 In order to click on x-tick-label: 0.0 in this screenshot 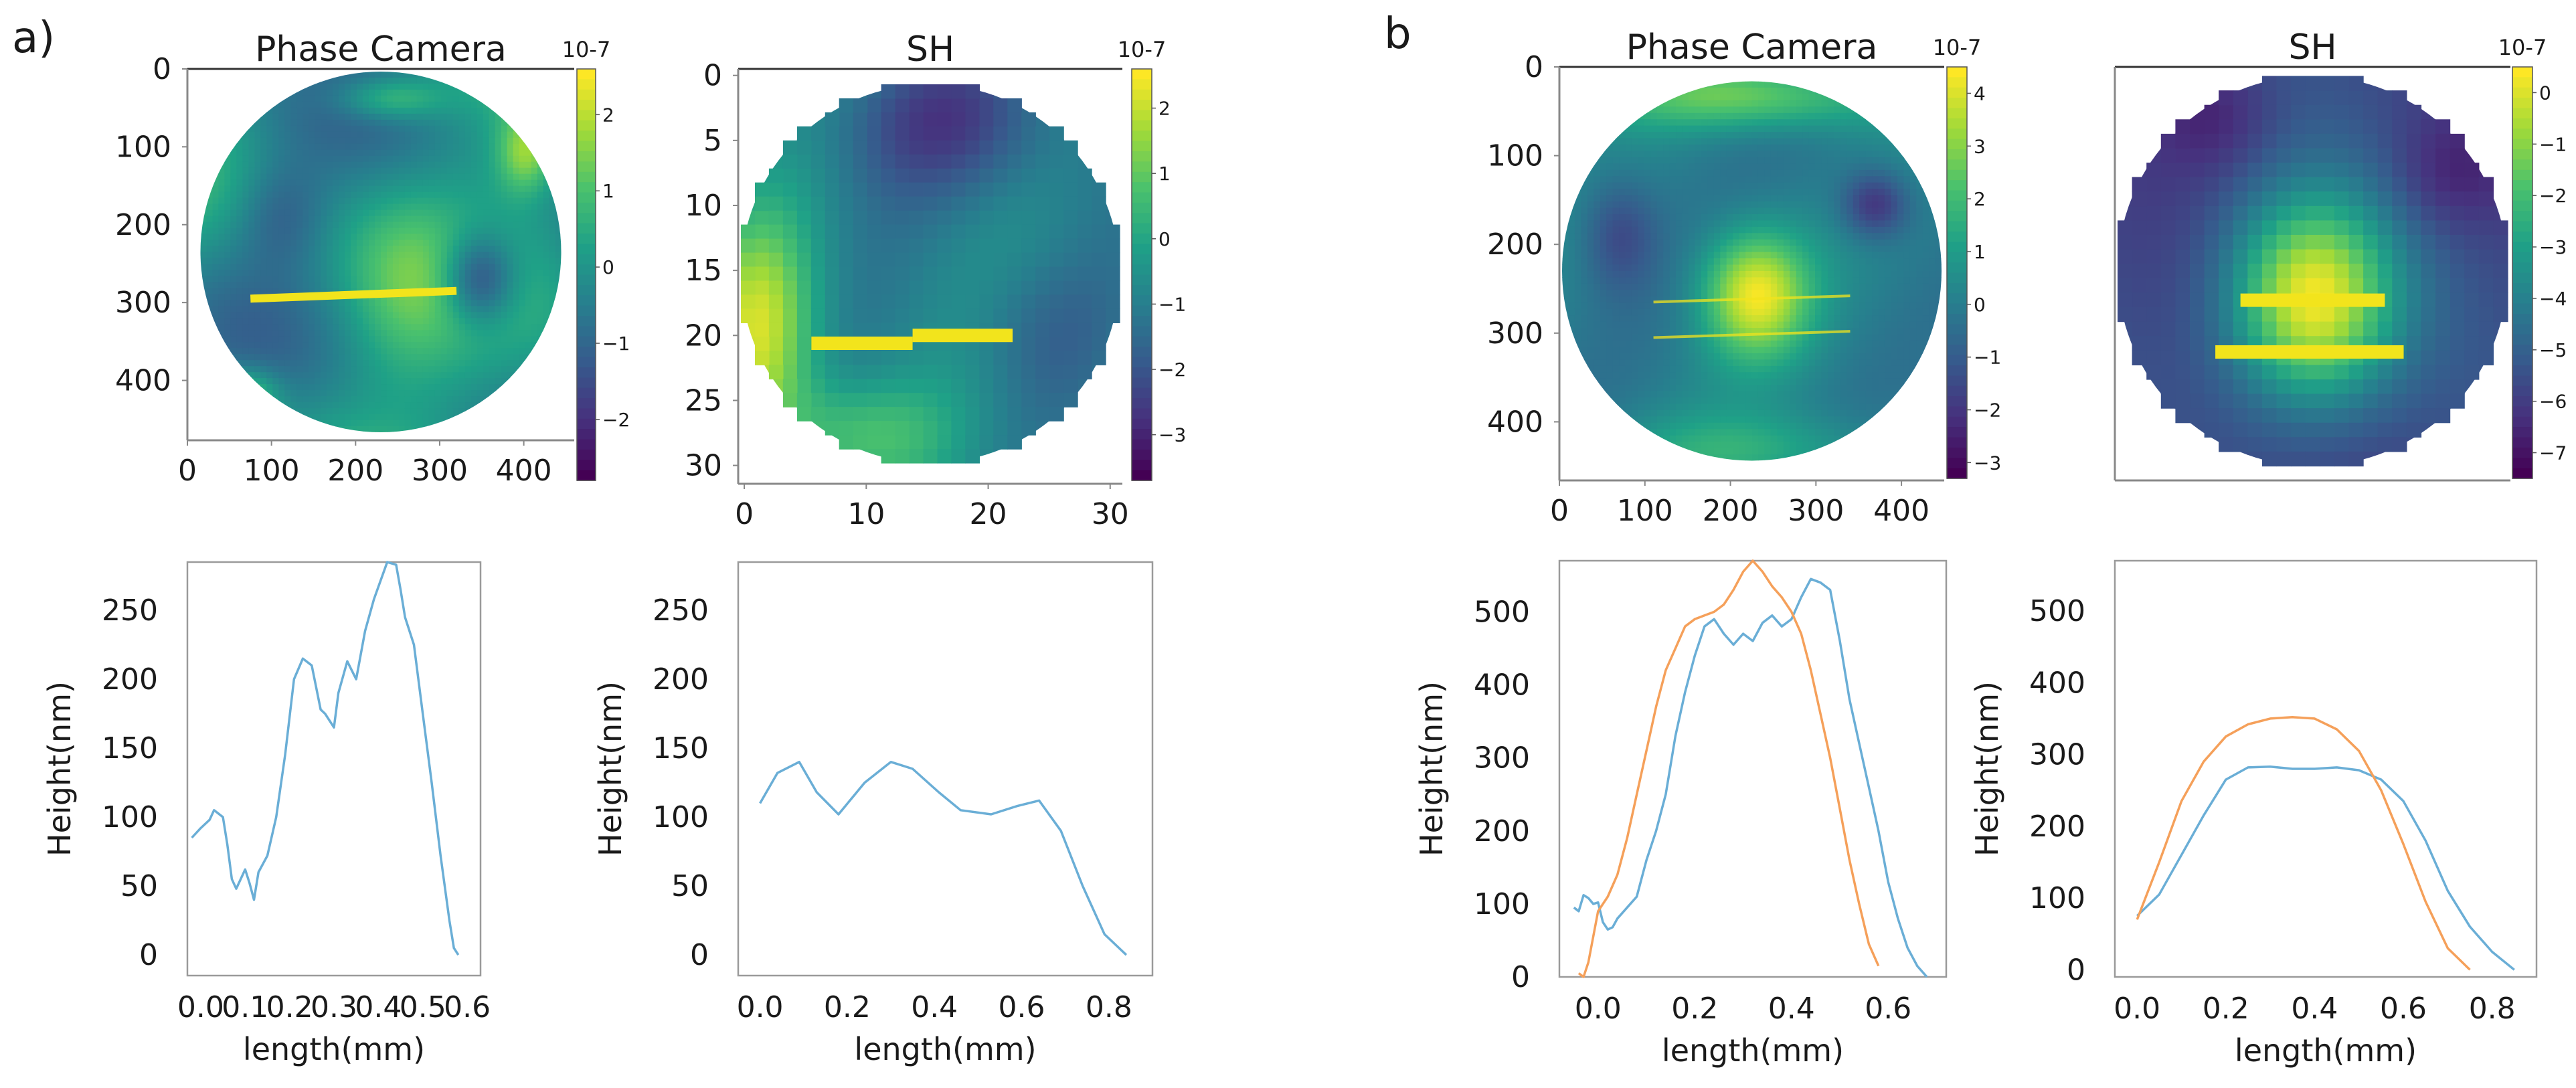, I will do `click(760, 1007)`.